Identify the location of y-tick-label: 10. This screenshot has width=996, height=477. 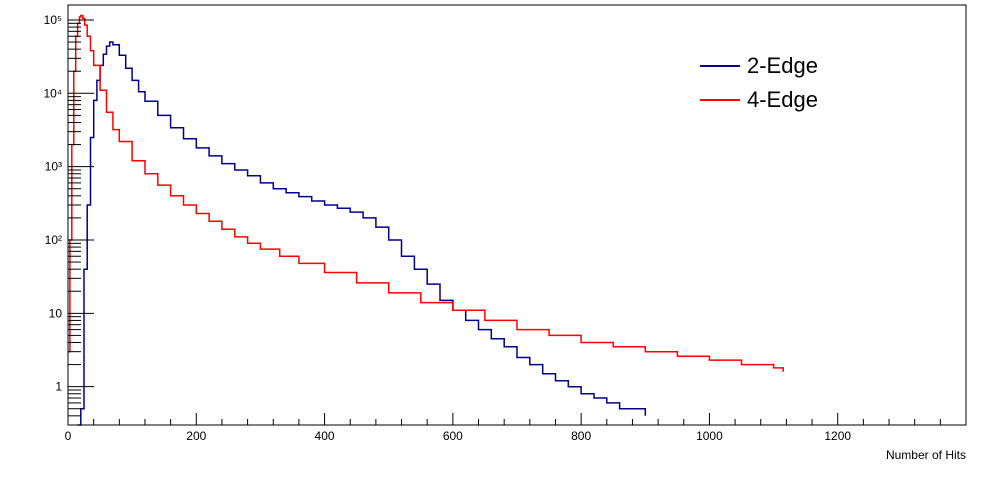
(56, 313).